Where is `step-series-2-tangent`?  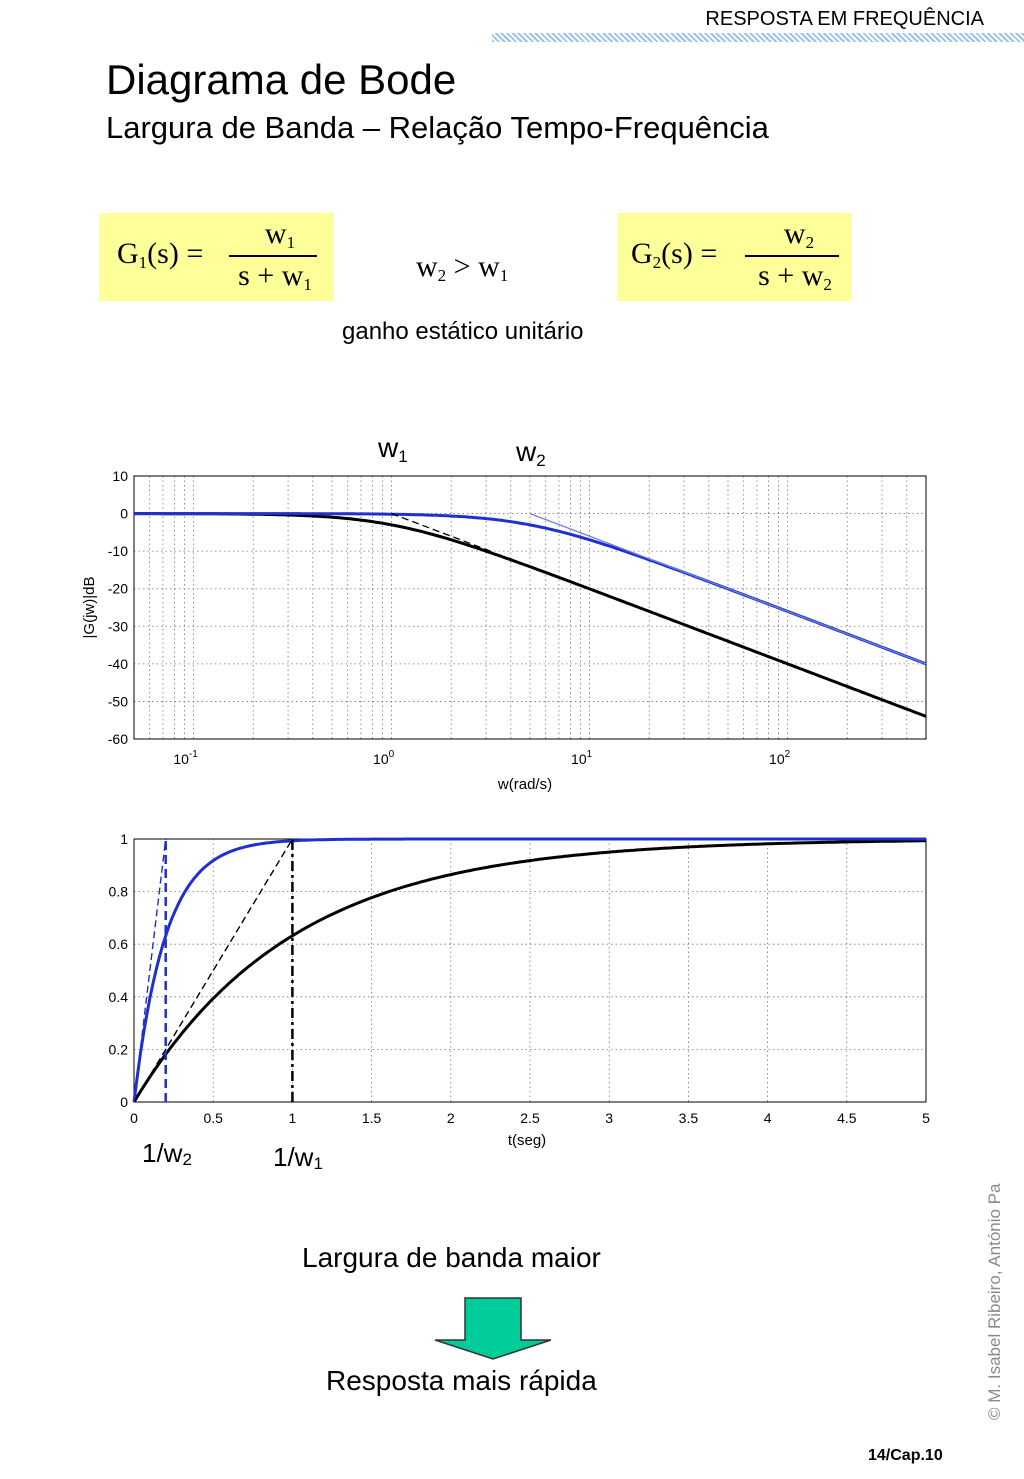 step-series-2-tangent is located at coordinates (213, 970).